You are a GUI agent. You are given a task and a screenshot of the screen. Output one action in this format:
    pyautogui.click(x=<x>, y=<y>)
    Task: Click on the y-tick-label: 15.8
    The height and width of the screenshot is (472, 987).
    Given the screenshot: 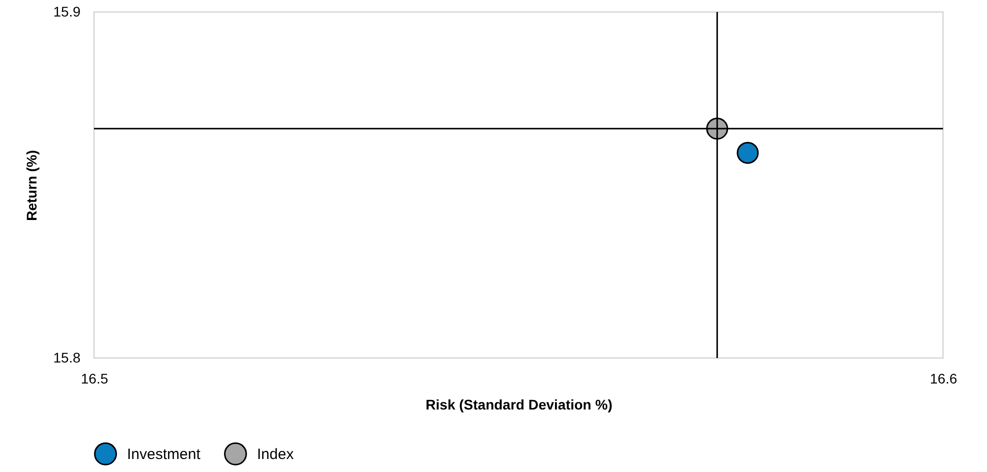 What is the action you would take?
    pyautogui.click(x=67, y=358)
    